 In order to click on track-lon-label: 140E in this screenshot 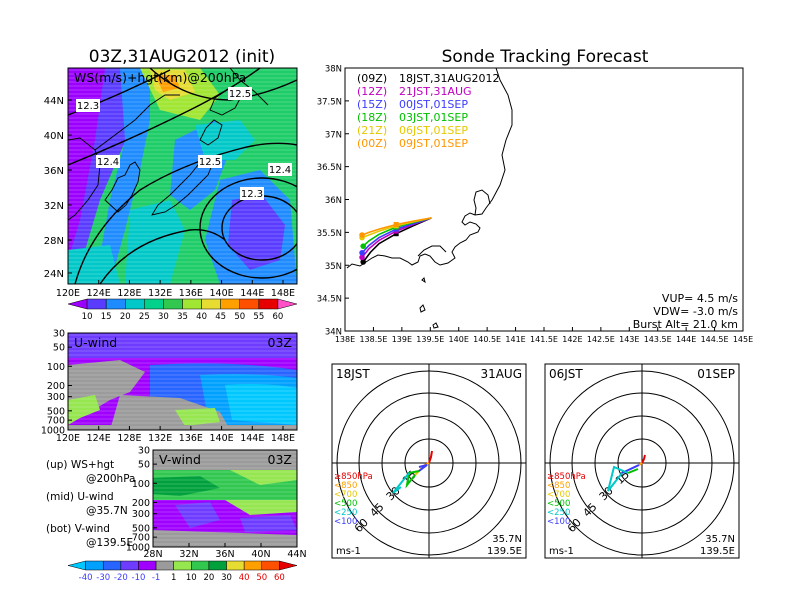, I will do `click(459, 339)`.